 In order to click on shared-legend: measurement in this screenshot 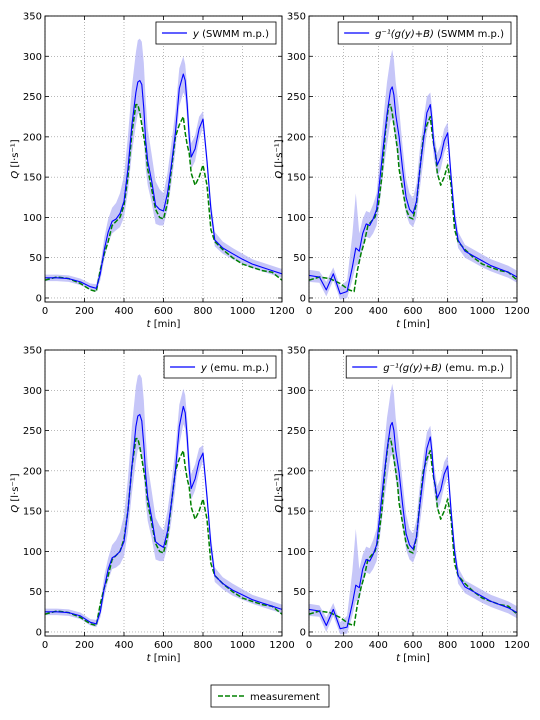, I will do `click(270, 696)`.